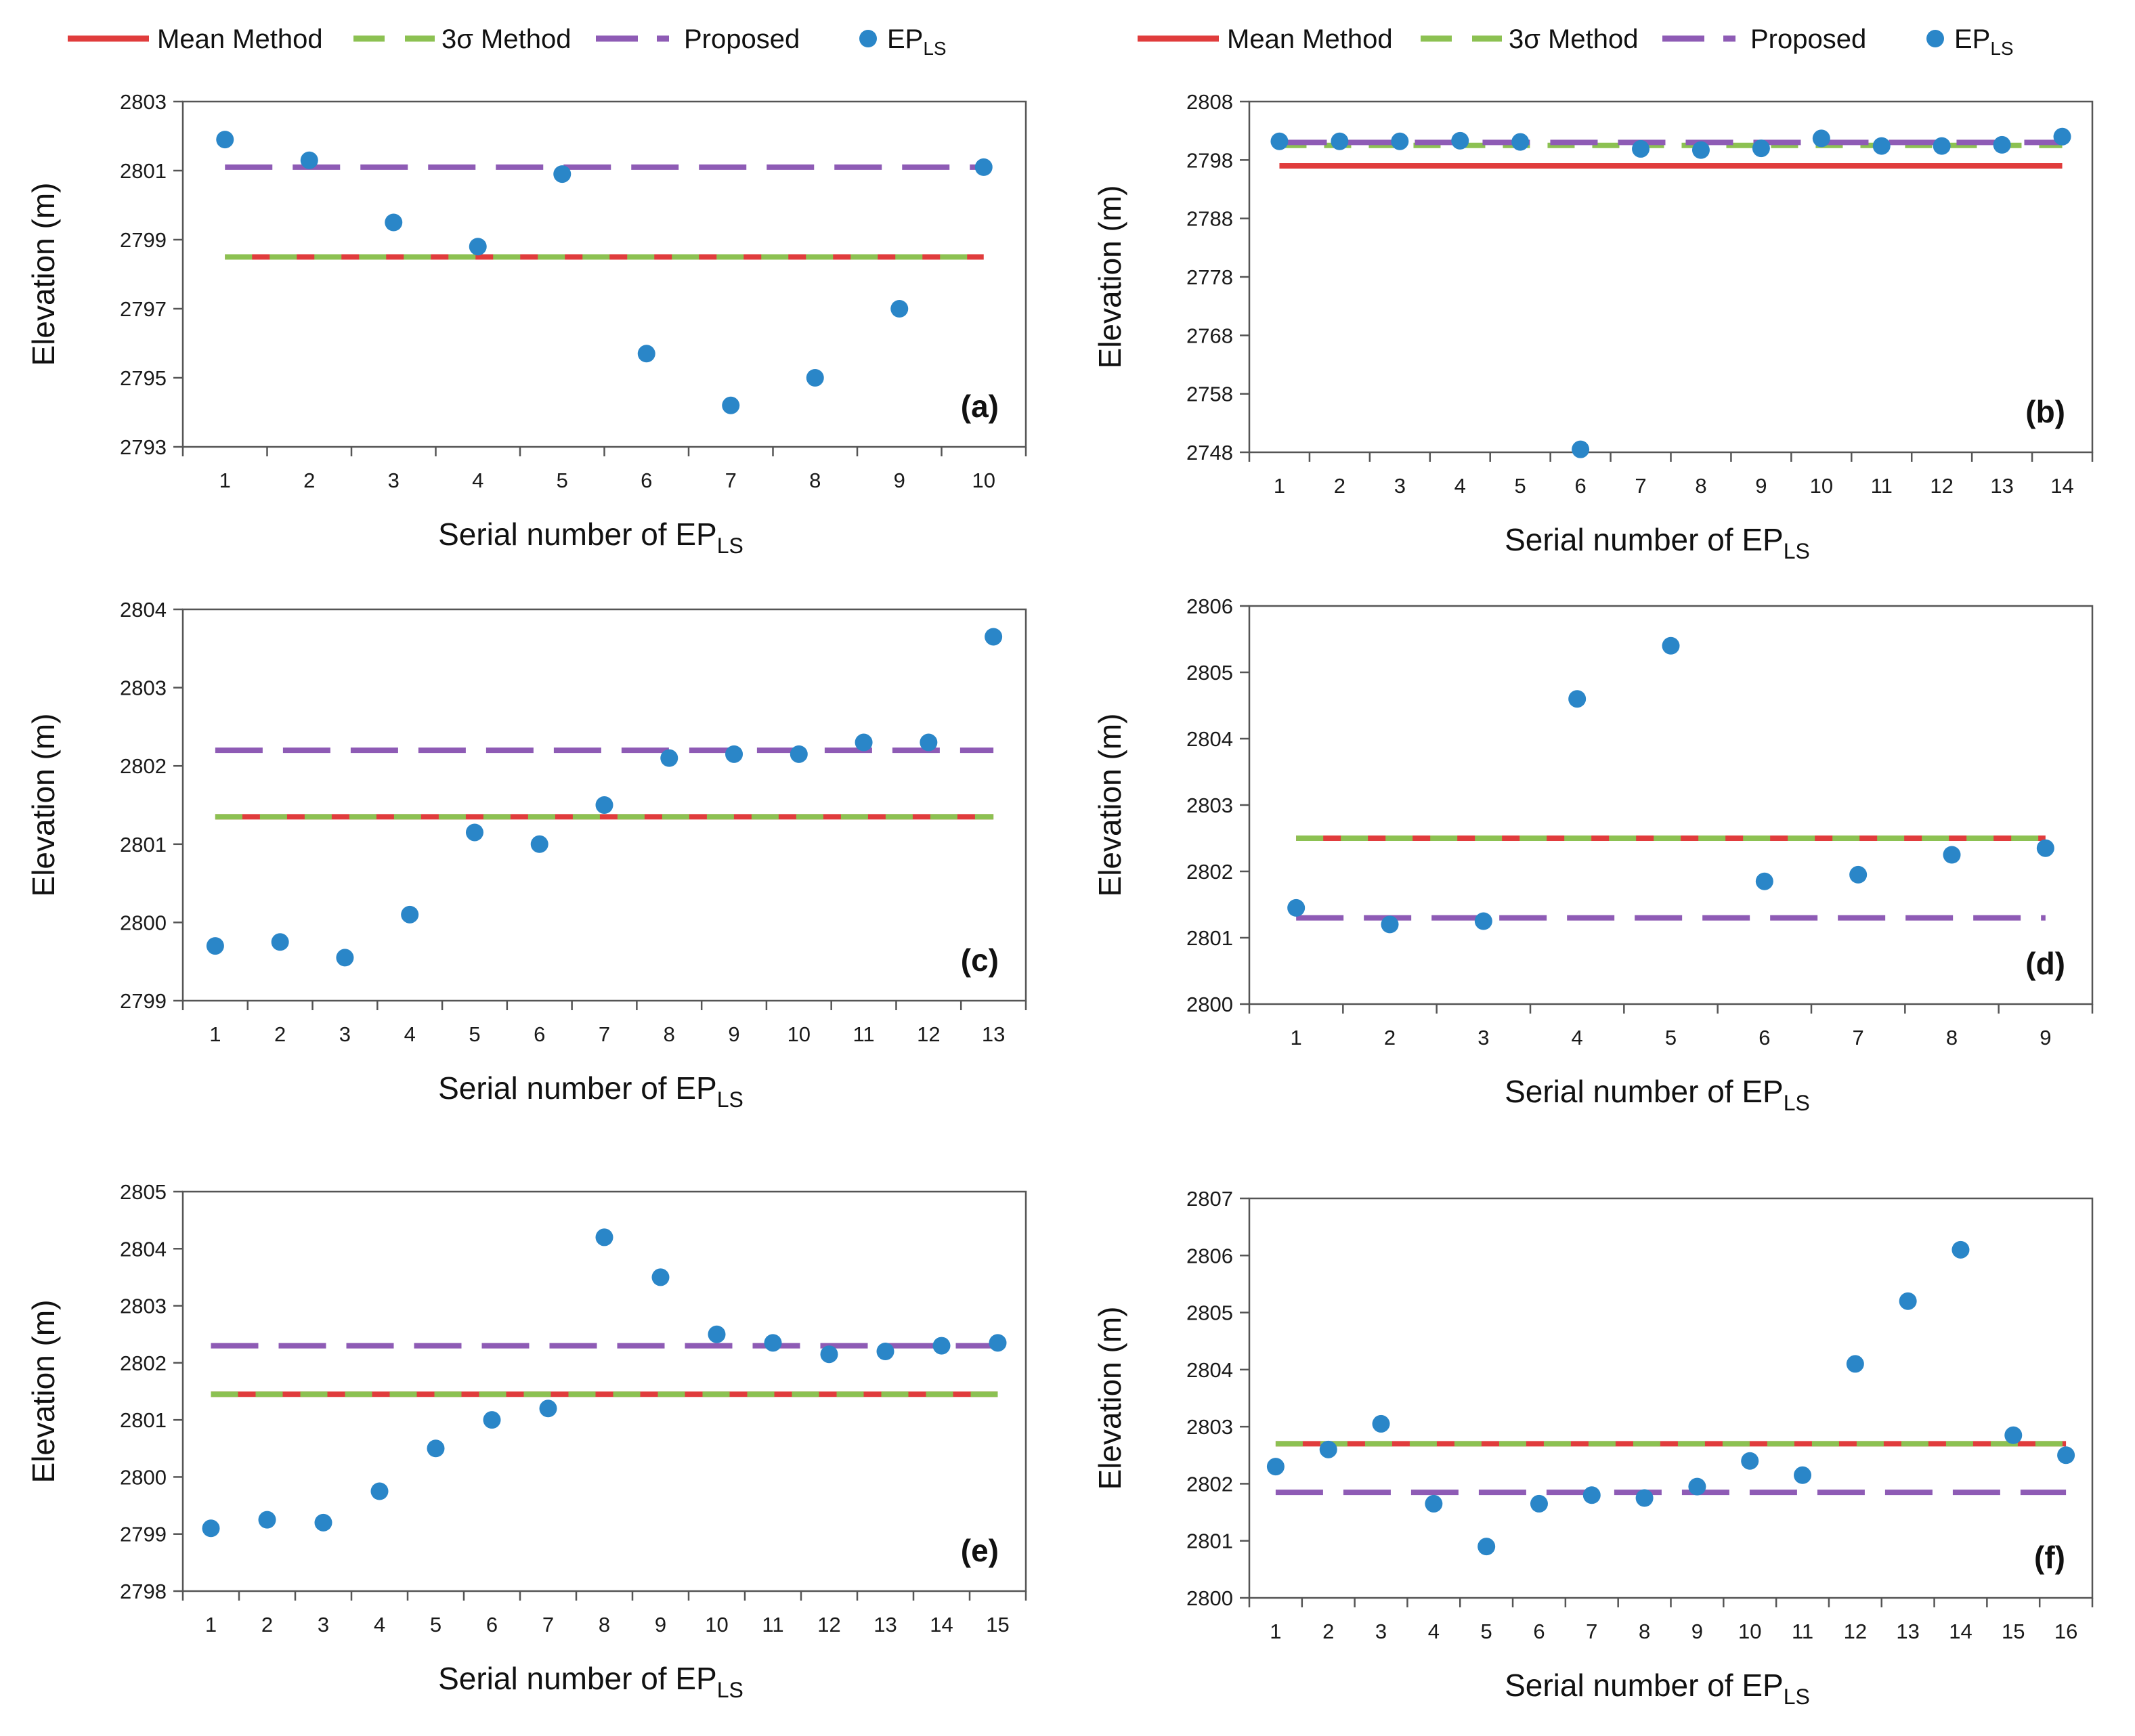  What do you see at coordinates (1209, 673) in the screenshot?
I see `y-tick-label: 2805` at bounding box center [1209, 673].